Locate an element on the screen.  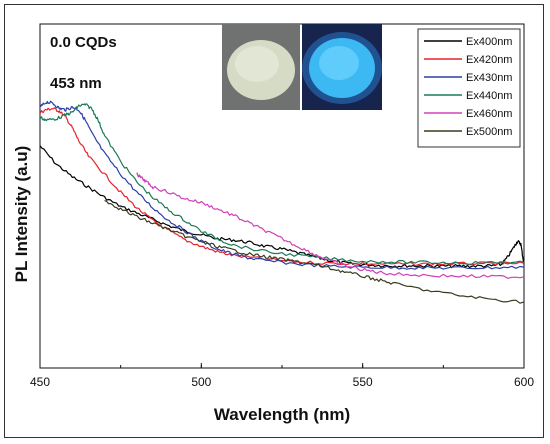
inset-photos is located at coordinates (302, 67).